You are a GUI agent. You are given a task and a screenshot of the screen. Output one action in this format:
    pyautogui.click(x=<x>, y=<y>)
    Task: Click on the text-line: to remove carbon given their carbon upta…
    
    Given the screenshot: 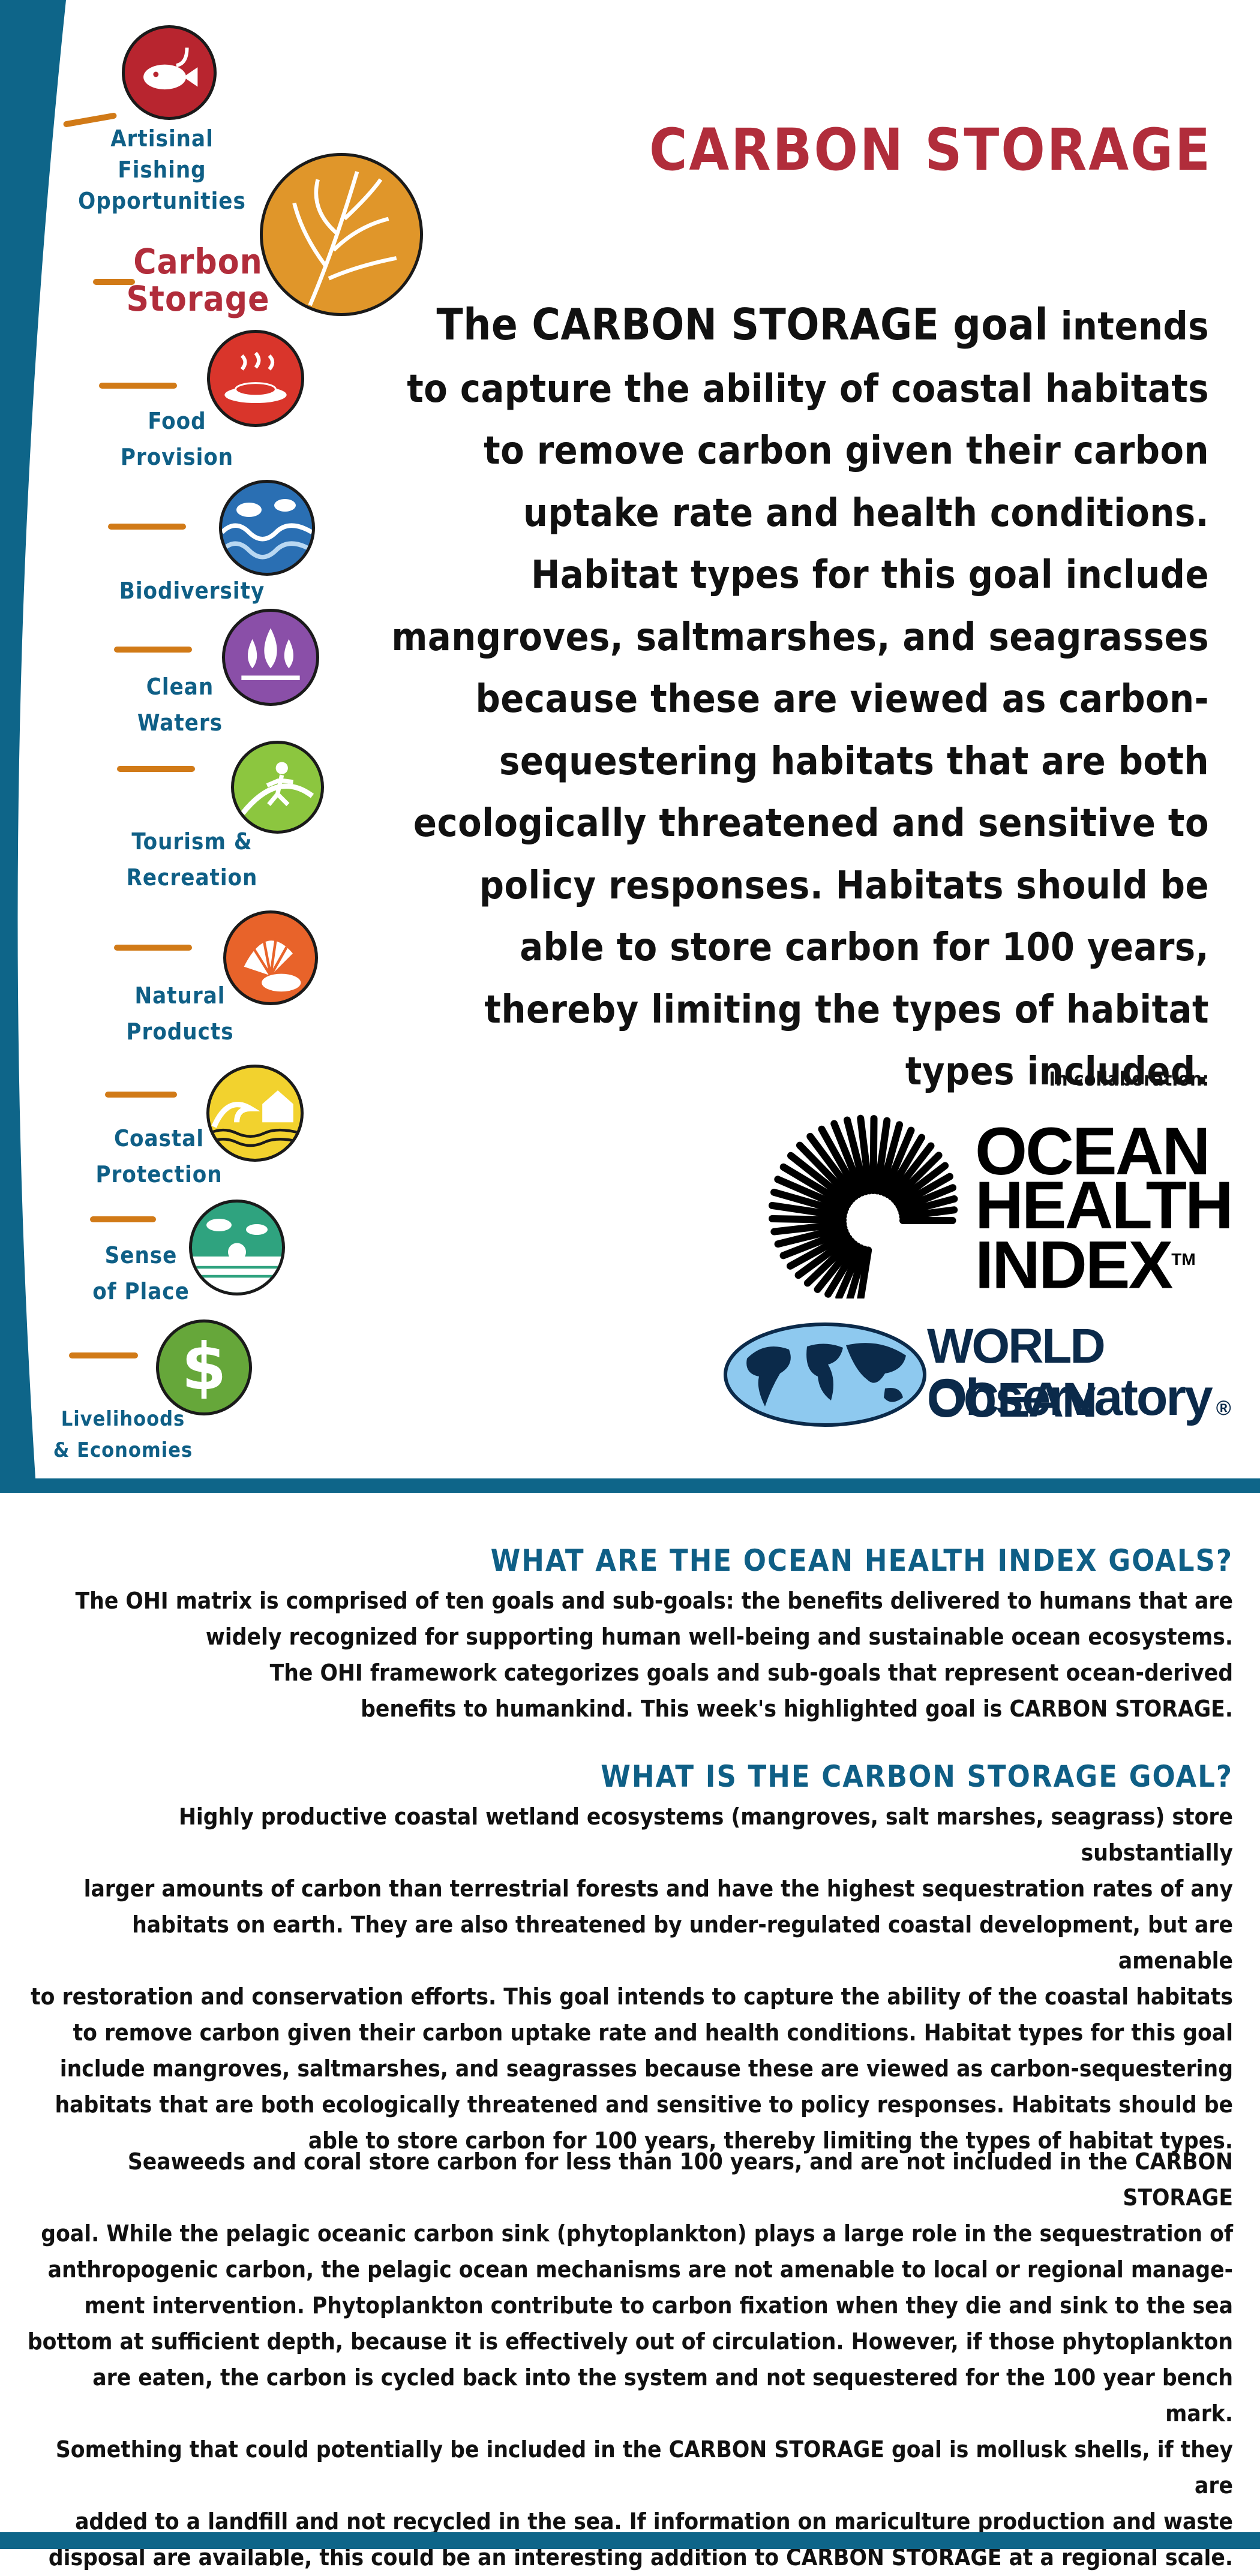 What is the action you would take?
    pyautogui.click(x=653, y=2033)
    